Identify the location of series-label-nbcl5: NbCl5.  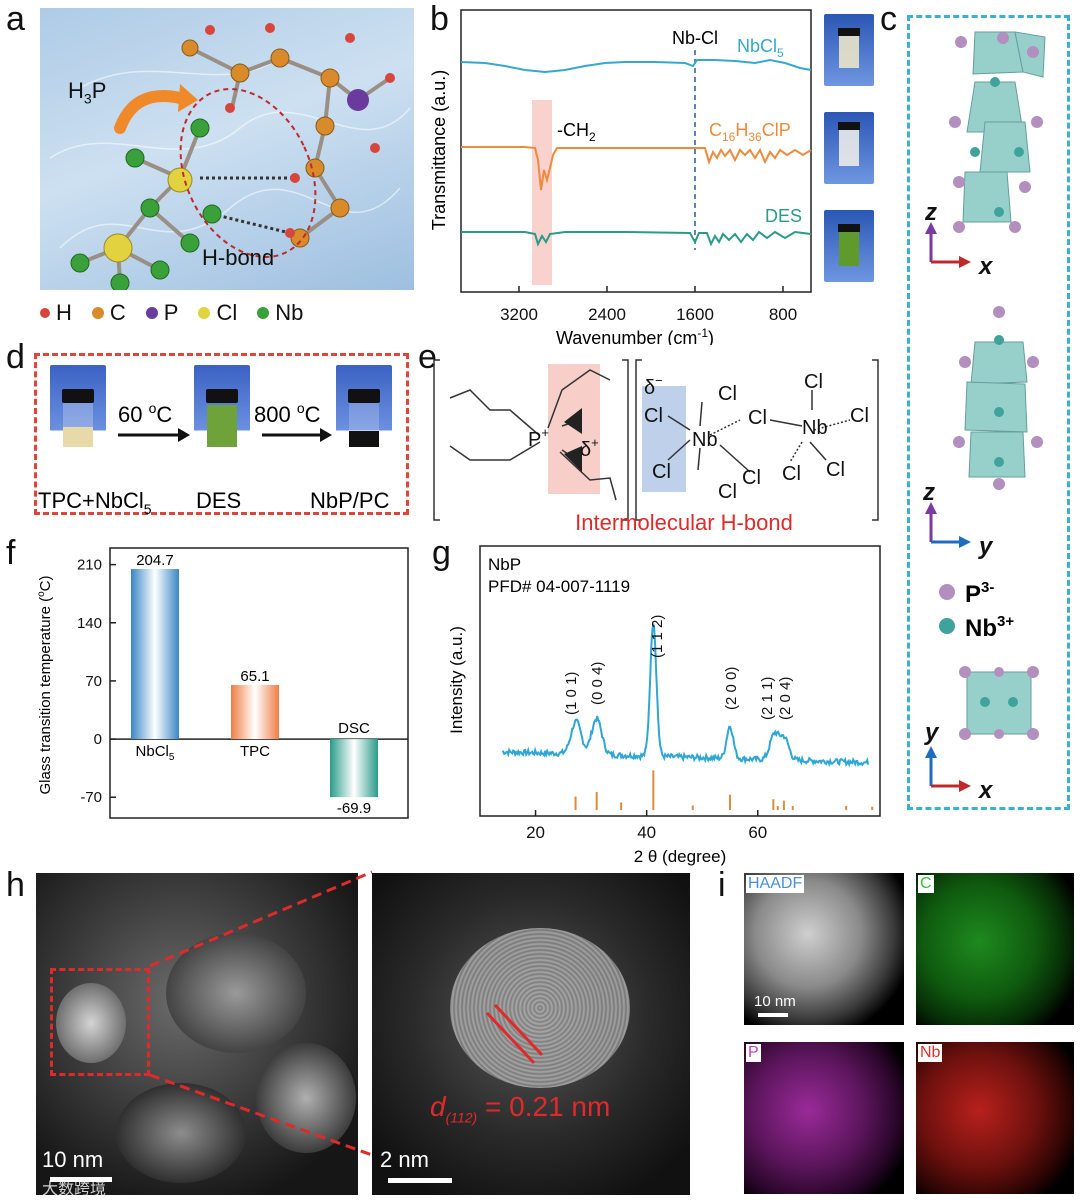
(760, 48).